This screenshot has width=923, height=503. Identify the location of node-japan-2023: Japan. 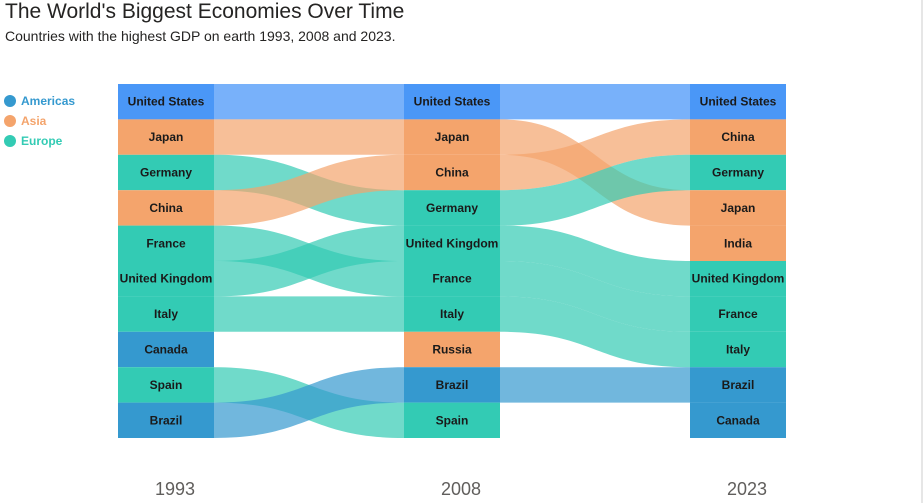
(738, 208).